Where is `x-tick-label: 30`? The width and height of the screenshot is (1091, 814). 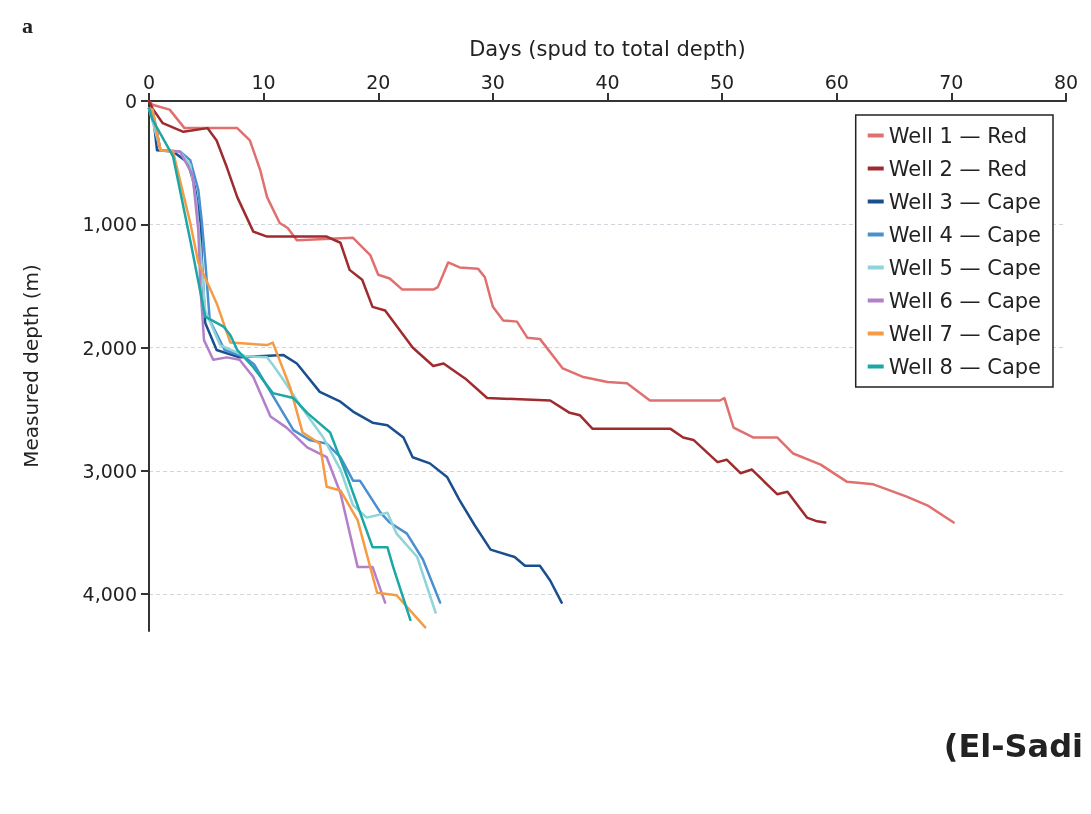
x-tick-label: 30 is located at coordinates (492, 81).